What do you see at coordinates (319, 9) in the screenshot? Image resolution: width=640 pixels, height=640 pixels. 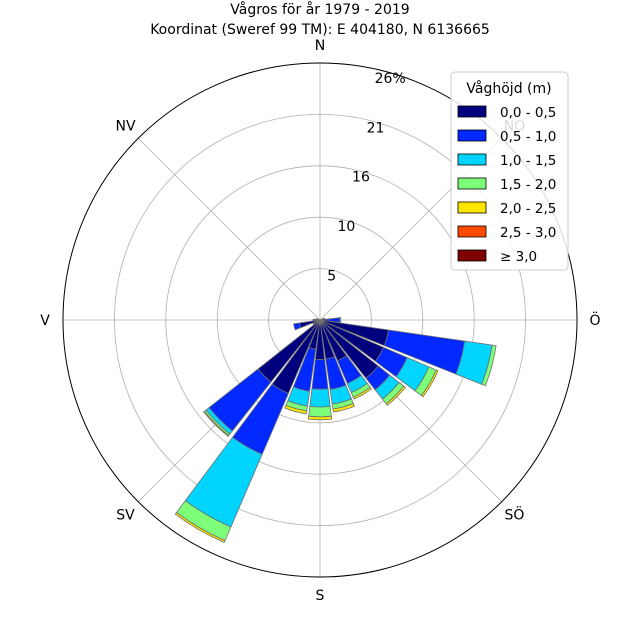 I see `chart-title: Vågros för år 1979 - 2019` at bounding box center [319, 9].